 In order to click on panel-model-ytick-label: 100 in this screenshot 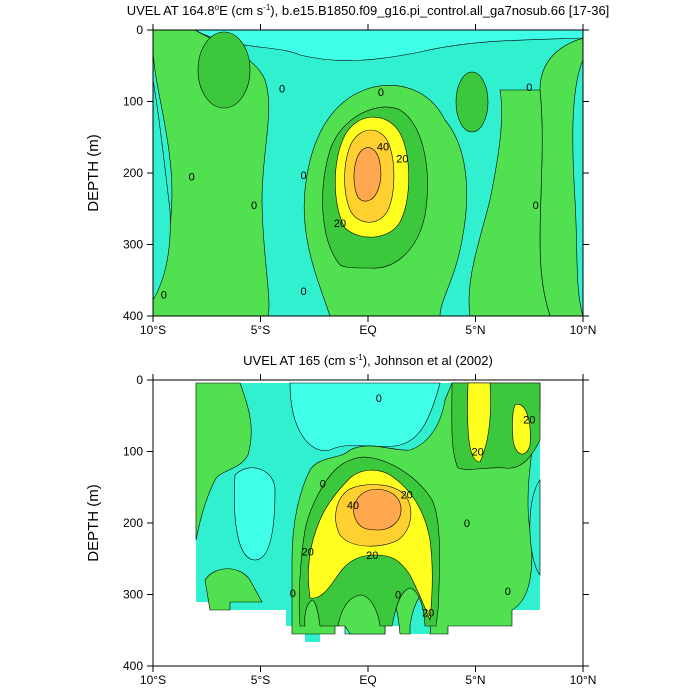, I will do `click(133, 102)`.